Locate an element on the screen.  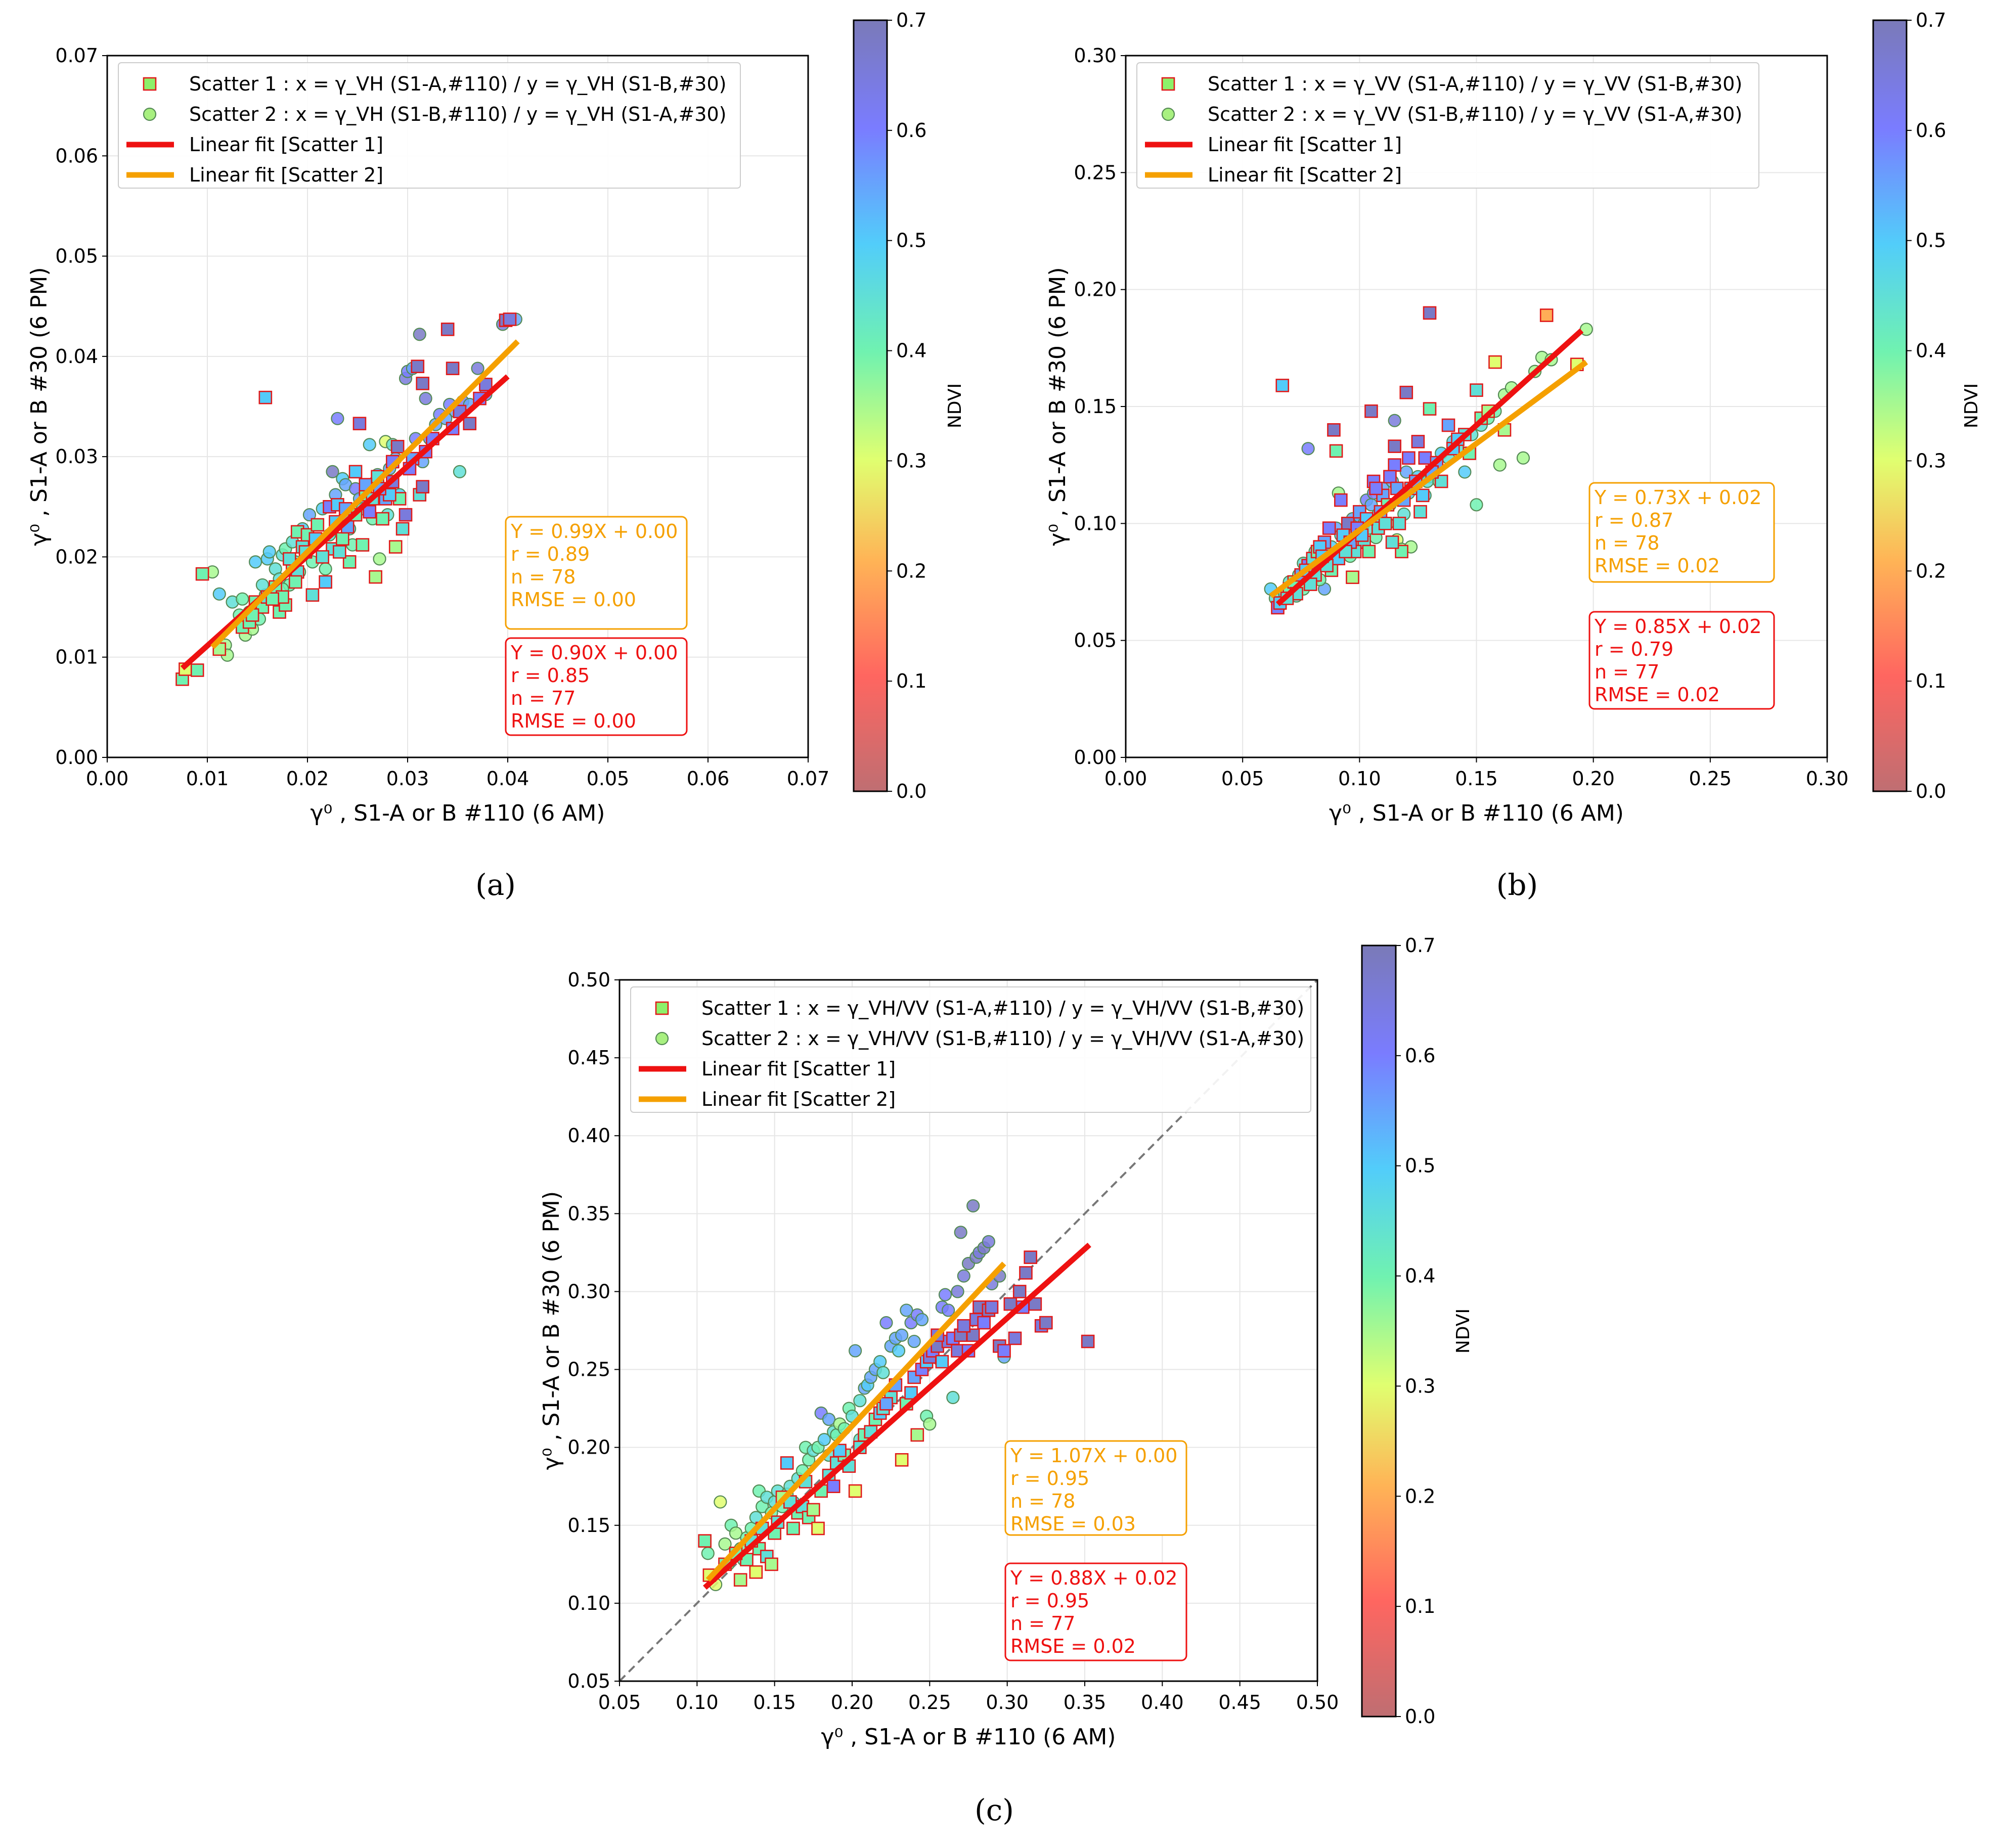
x-tick-label: 0.20 is located at coordinates (852, 1702).